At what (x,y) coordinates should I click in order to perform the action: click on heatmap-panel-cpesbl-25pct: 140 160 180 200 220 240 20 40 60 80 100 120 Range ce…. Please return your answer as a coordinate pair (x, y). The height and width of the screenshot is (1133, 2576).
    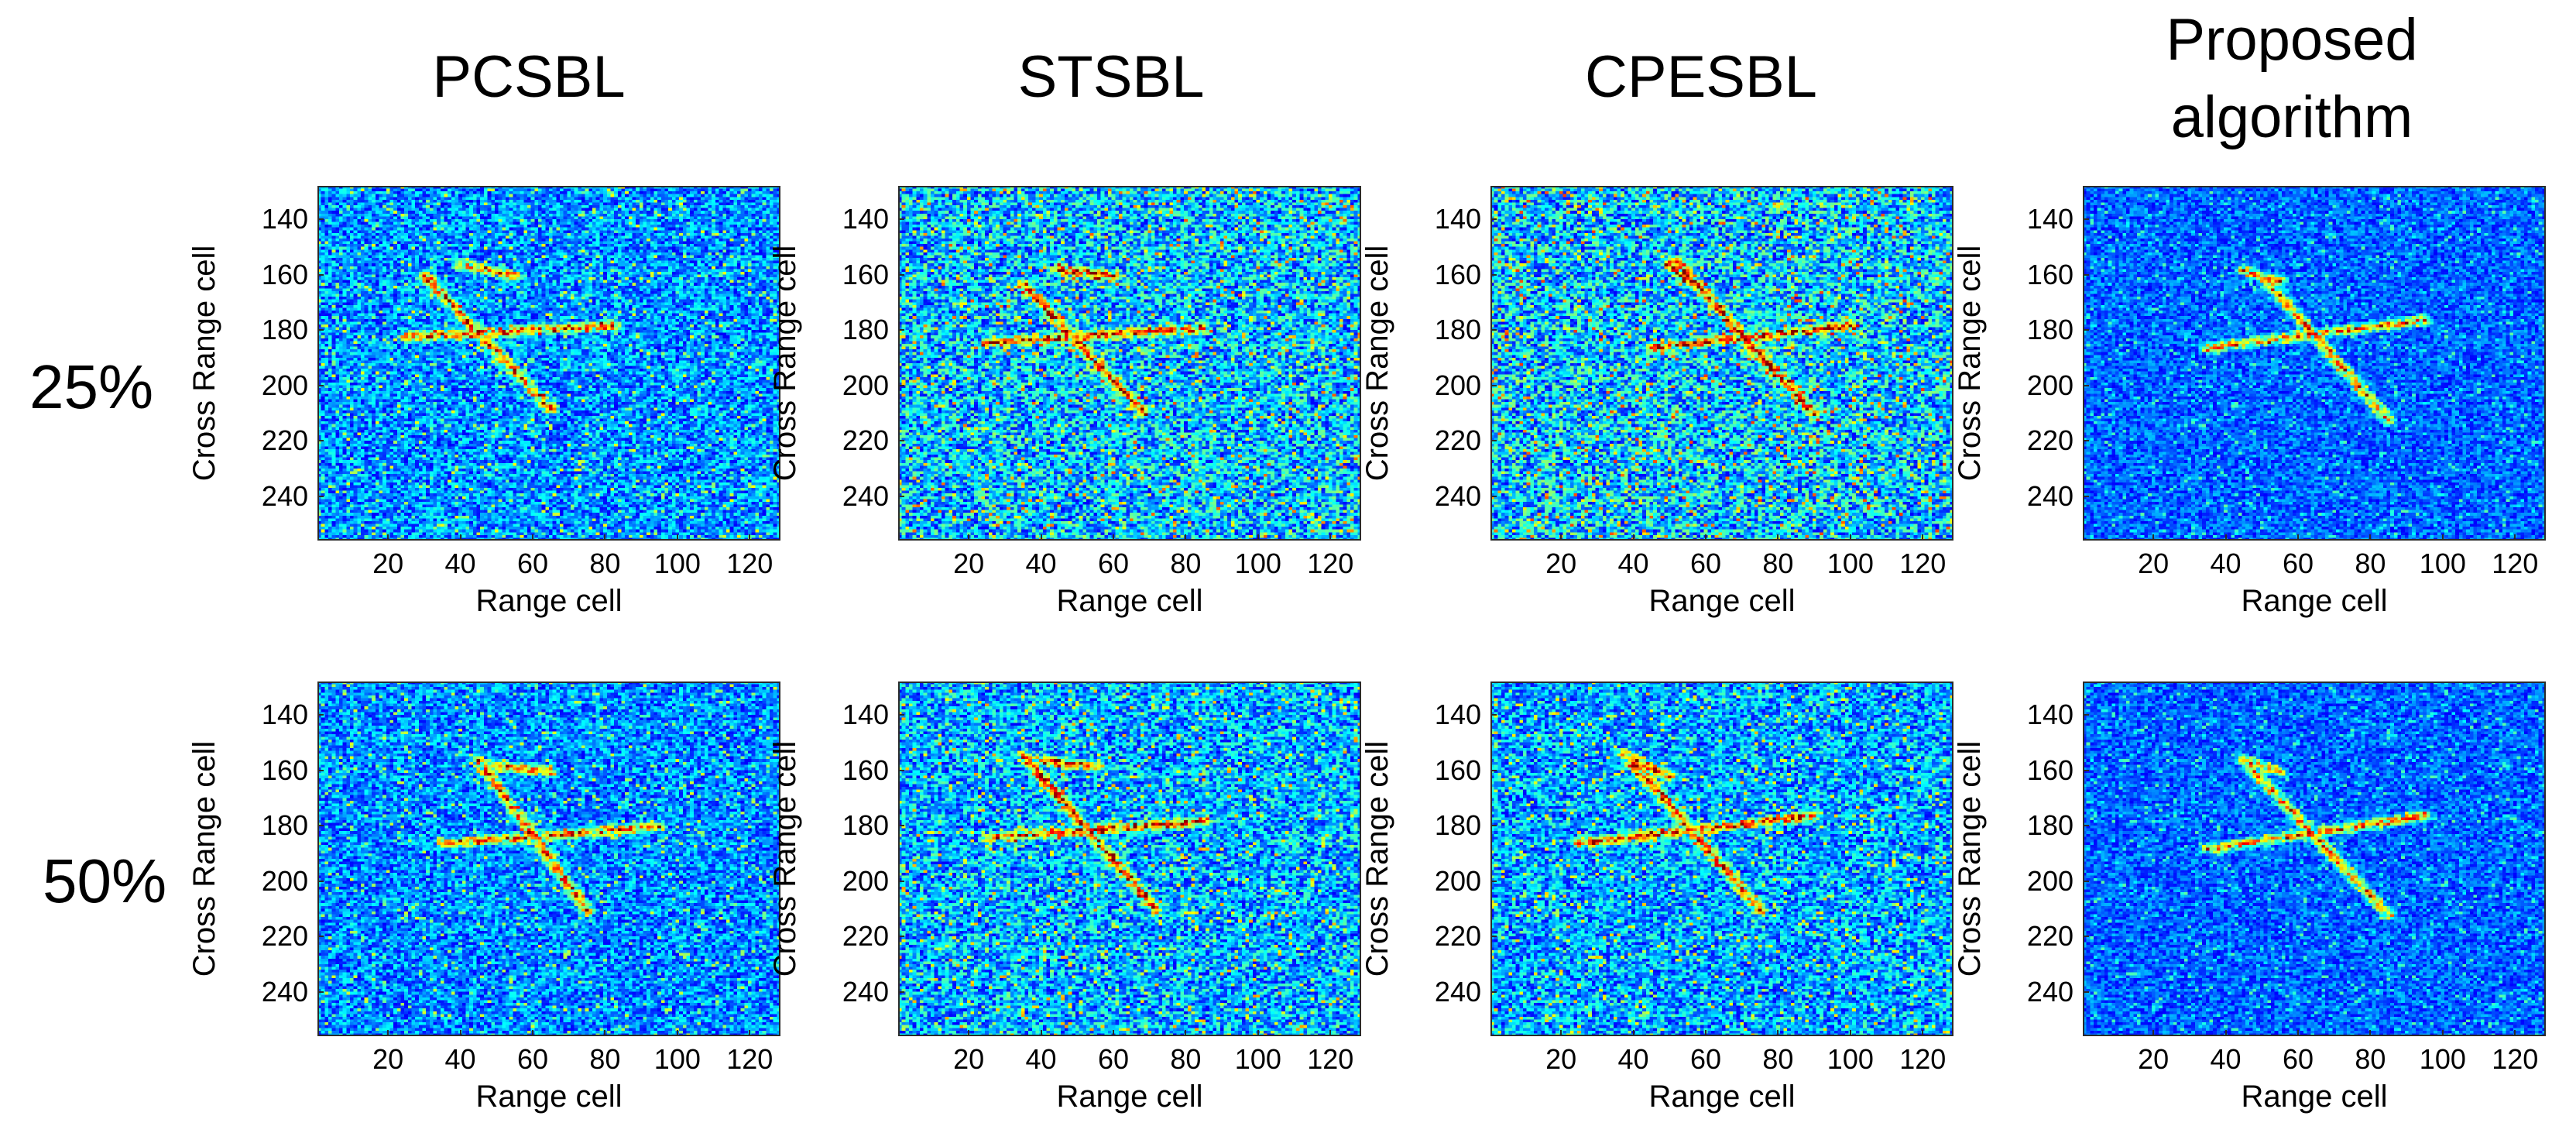
    Looking at the image, I should click on (1656, 401).